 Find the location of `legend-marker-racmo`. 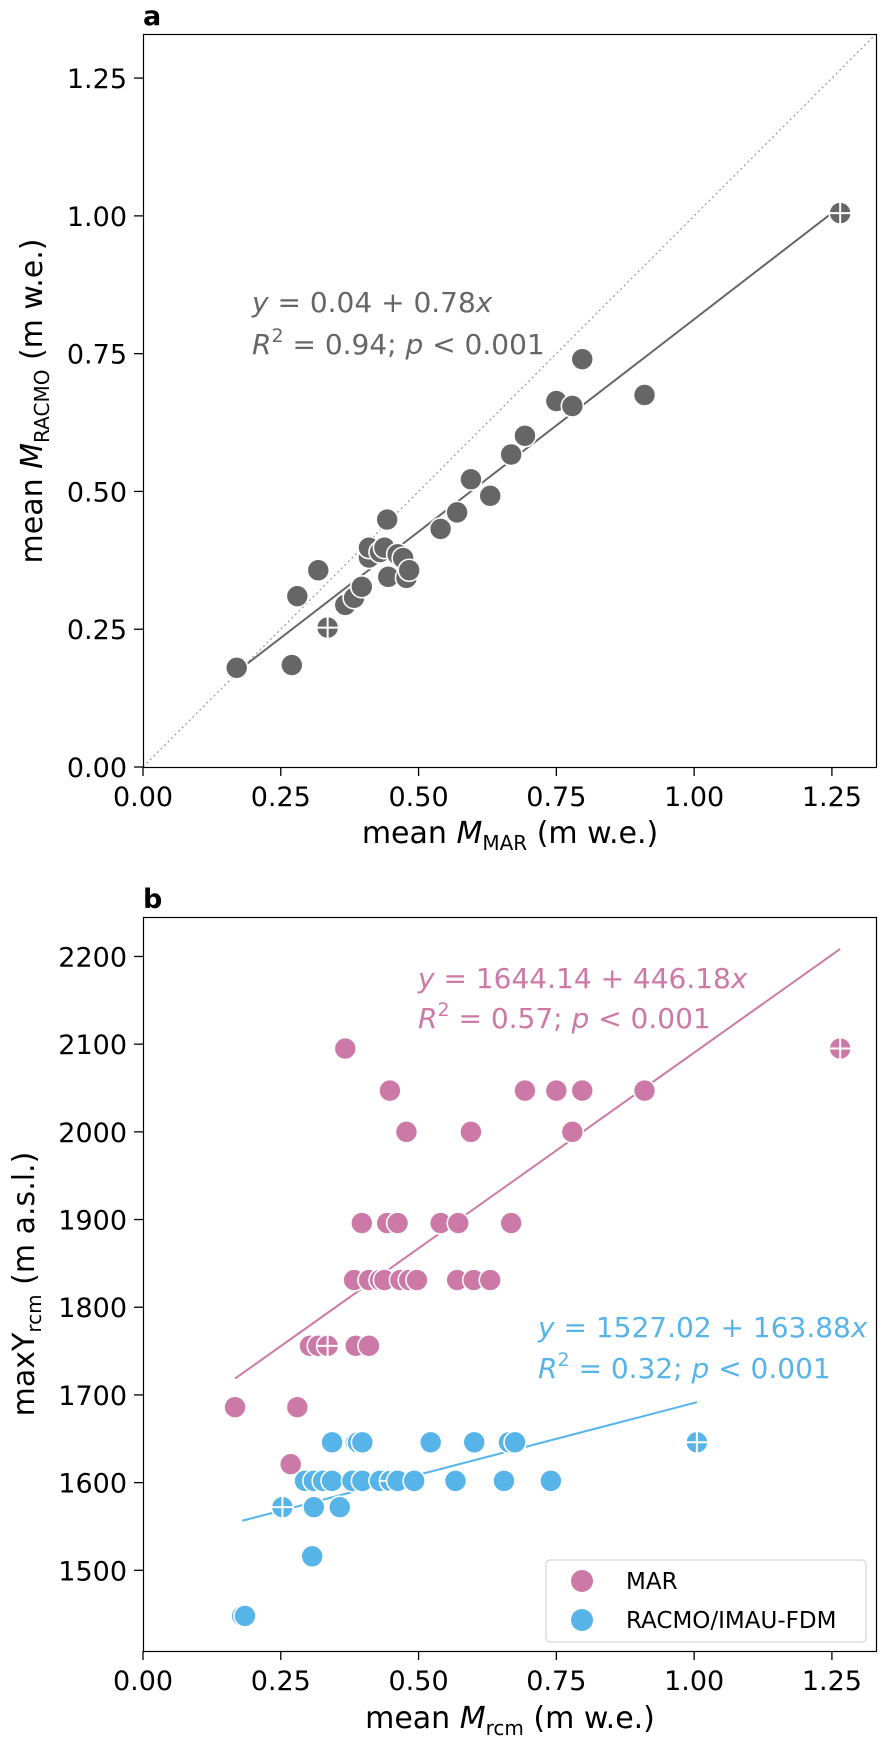

legend-marker-racmo is located at coordinates (582, 1620).